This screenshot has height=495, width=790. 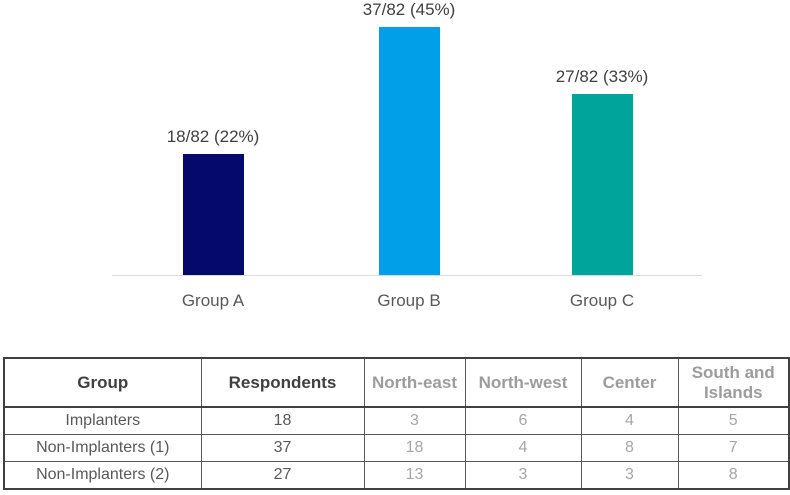 I want to click on bar-value-label-group-c: 27/82 (33%), so click(x=602, y=76).